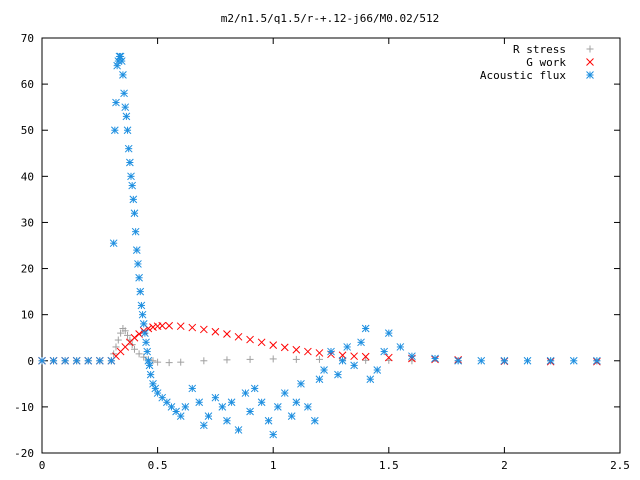 The image size is (640, 480). Describe the element at coordinates (24, 407) in the screenshot. I see `y-tick-label: -10` at that location.